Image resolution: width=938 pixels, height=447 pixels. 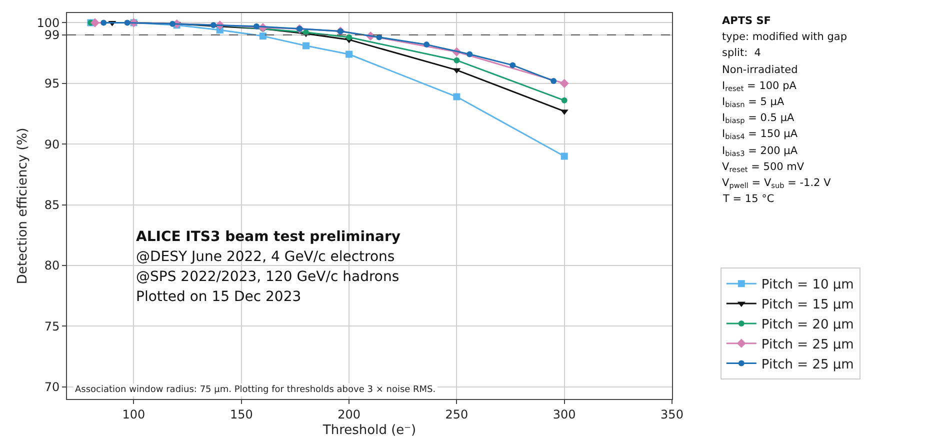 What do you see at coordinates (52, 326) in the screenshot?
I see `y-tick-label: 75` at bounding box center [52, 326].